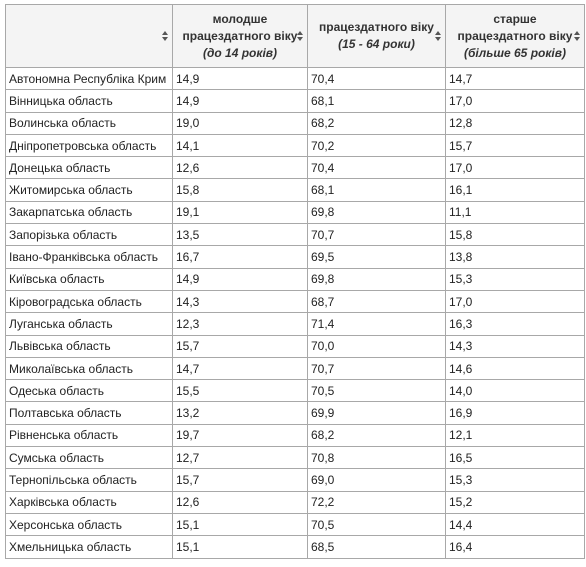  I want to click on value-cell: 70,5, so click(376, 524).